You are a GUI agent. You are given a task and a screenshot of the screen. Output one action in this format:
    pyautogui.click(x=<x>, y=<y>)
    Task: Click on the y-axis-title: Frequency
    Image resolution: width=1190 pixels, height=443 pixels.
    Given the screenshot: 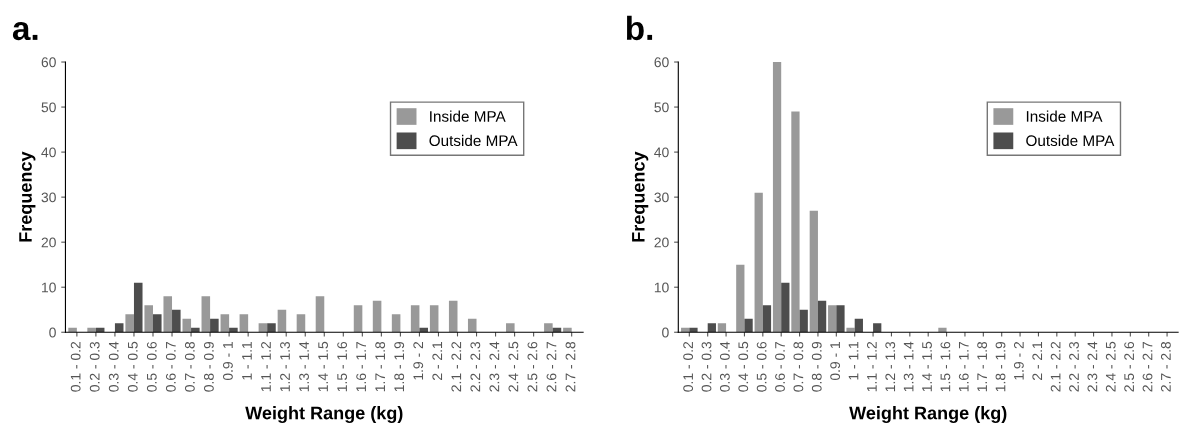 What is the action you would take?
    pyautogui.click(x=27, y=196)
    